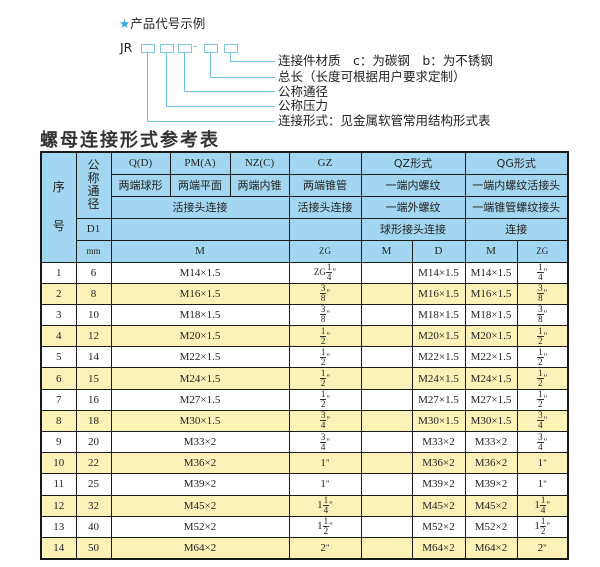 This screenshot has width=600, height=567. Describe the element at coordinates (140, 163) in the screenshot. I see `col-qd: Q(D)` at that location.